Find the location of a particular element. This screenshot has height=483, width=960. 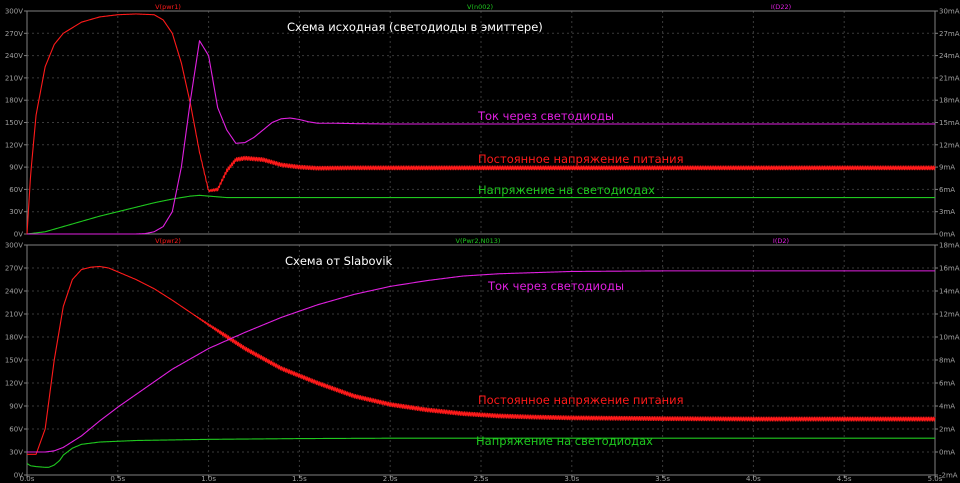

top-right-tick-label: 21mA is located at coordinates (949, 78).